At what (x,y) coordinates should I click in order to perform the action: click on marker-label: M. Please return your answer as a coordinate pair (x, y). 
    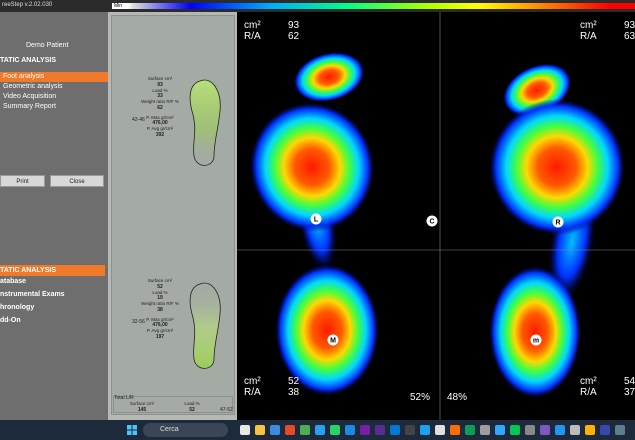
    Looking at the image, I should click on (333, 341).